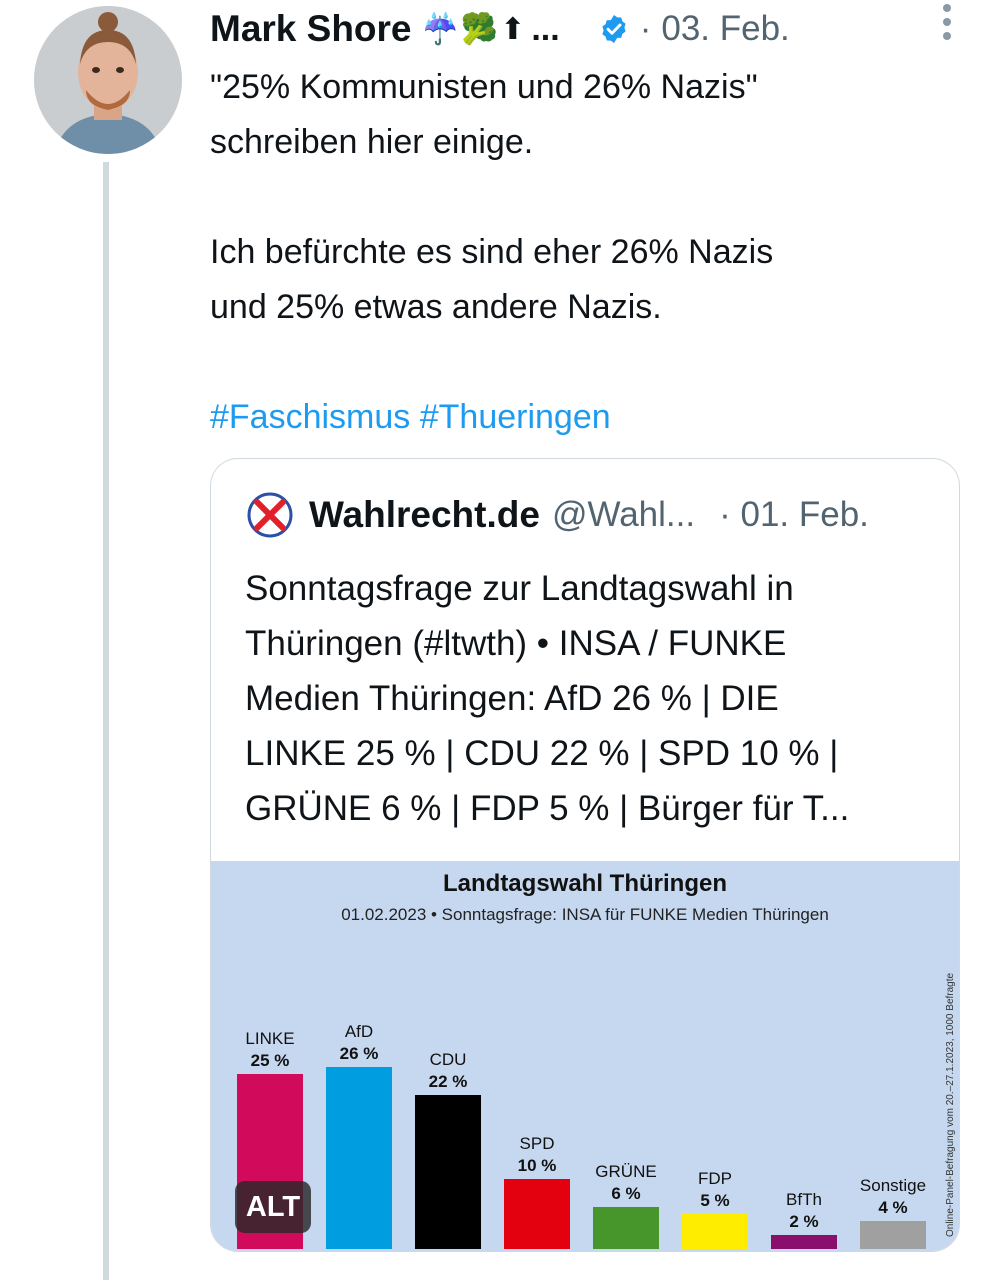  Describe the element at coordinates (625, 1193) in the screenshot. I see `bar-value-label: 6 %` at that location.